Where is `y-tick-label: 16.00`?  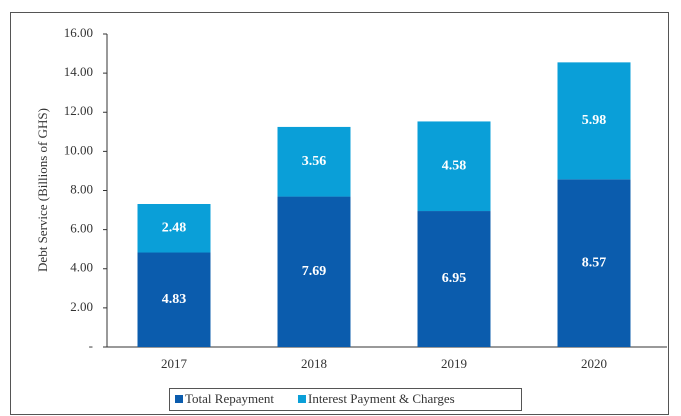 y-tick-label: 16.00 is located at coordinates (78, 32).